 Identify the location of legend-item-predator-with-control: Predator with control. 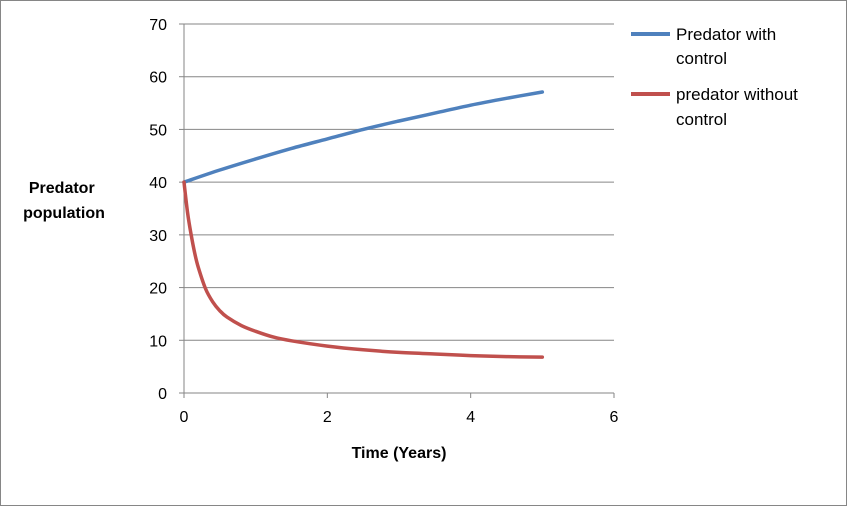
(706, 46).